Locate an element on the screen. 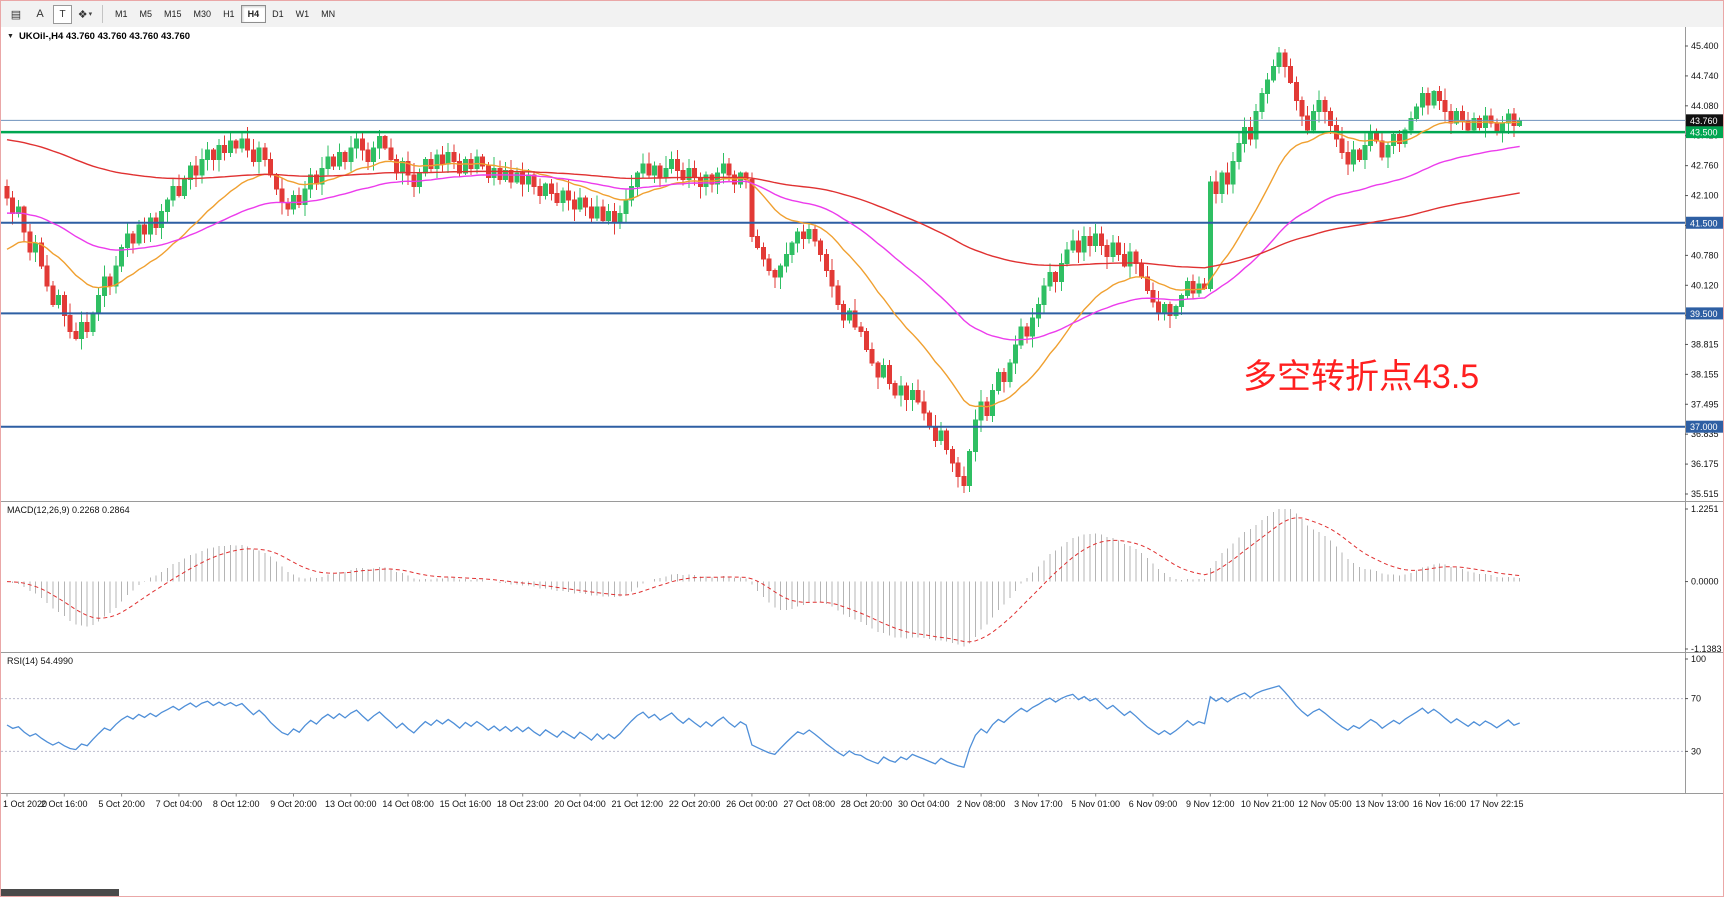 The width and height of the screenshot is (1724, 897). svg-text: 9 Nov 12:00 is located at coordinates (1210, 804).